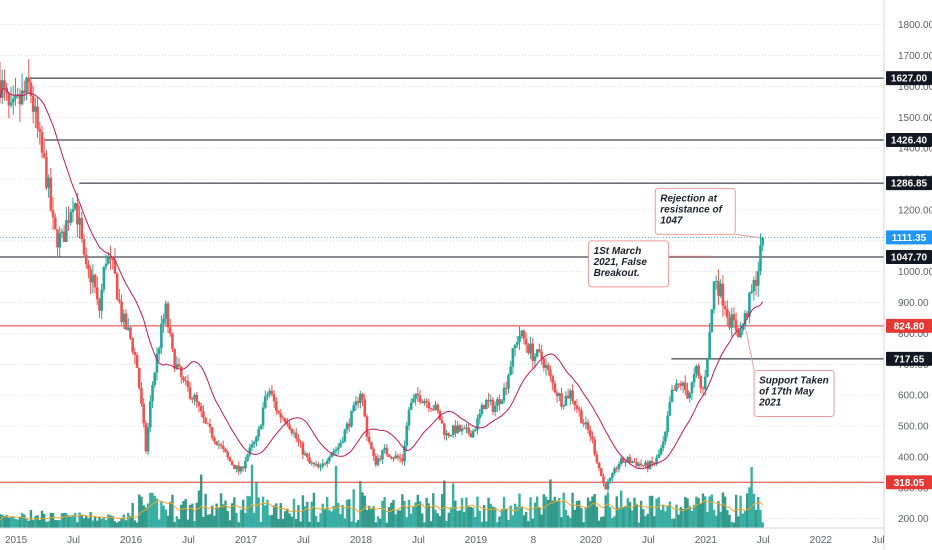 This screenshot has width=932, height=550. Describe the element at coordinates (303, 540) in the screenshot. I see `time-tick-label: Jul` at that location.